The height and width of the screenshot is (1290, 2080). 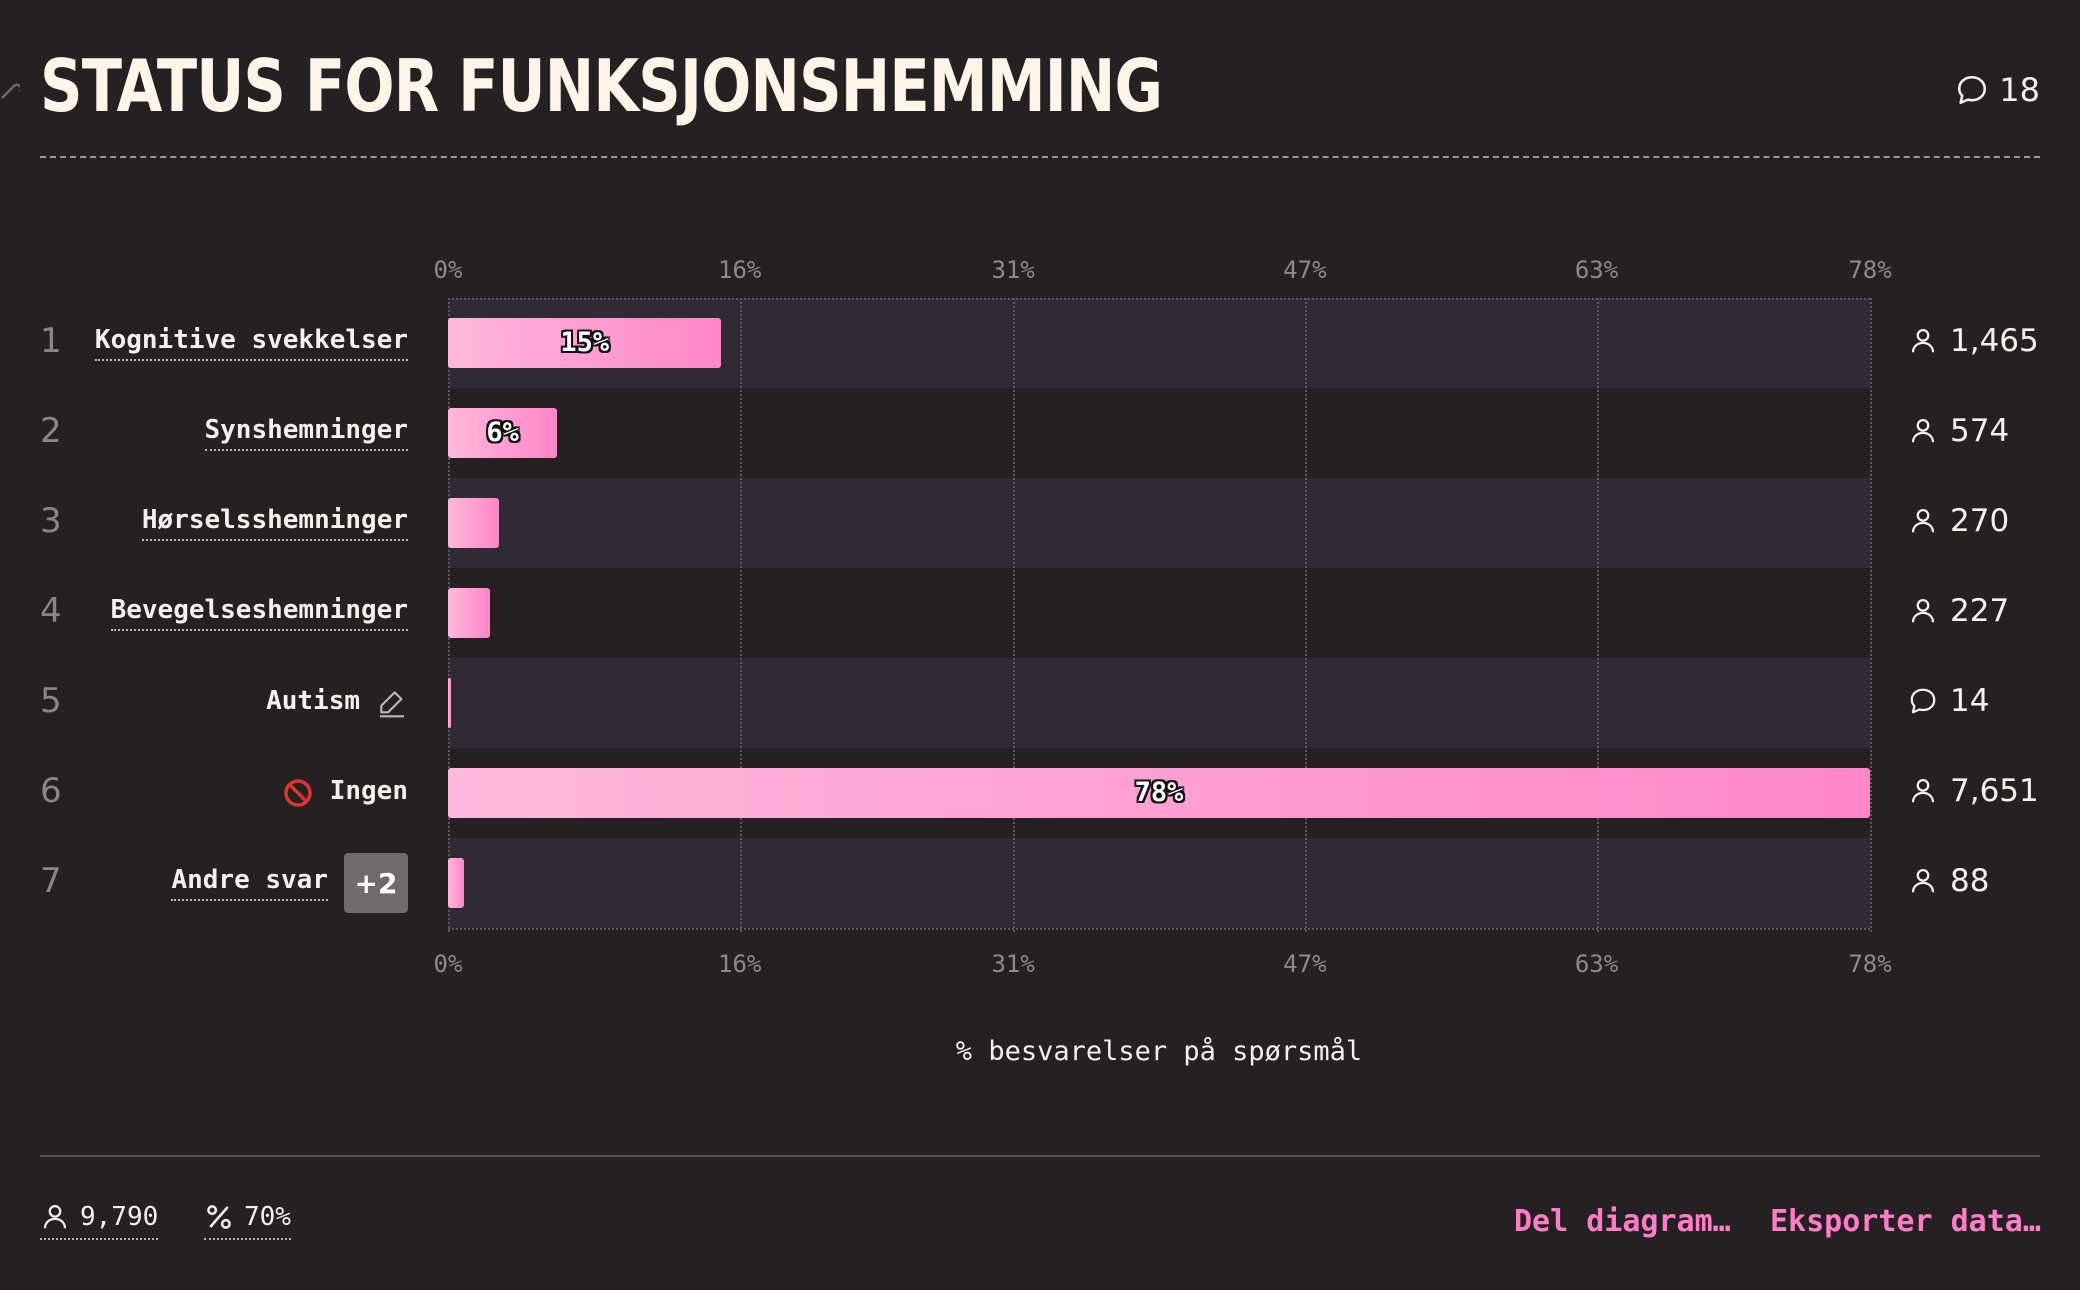 What do you see at coordinates (51, 881) in the screenshot?
I see `rank-number: 7` at bounding box center [51, 881].